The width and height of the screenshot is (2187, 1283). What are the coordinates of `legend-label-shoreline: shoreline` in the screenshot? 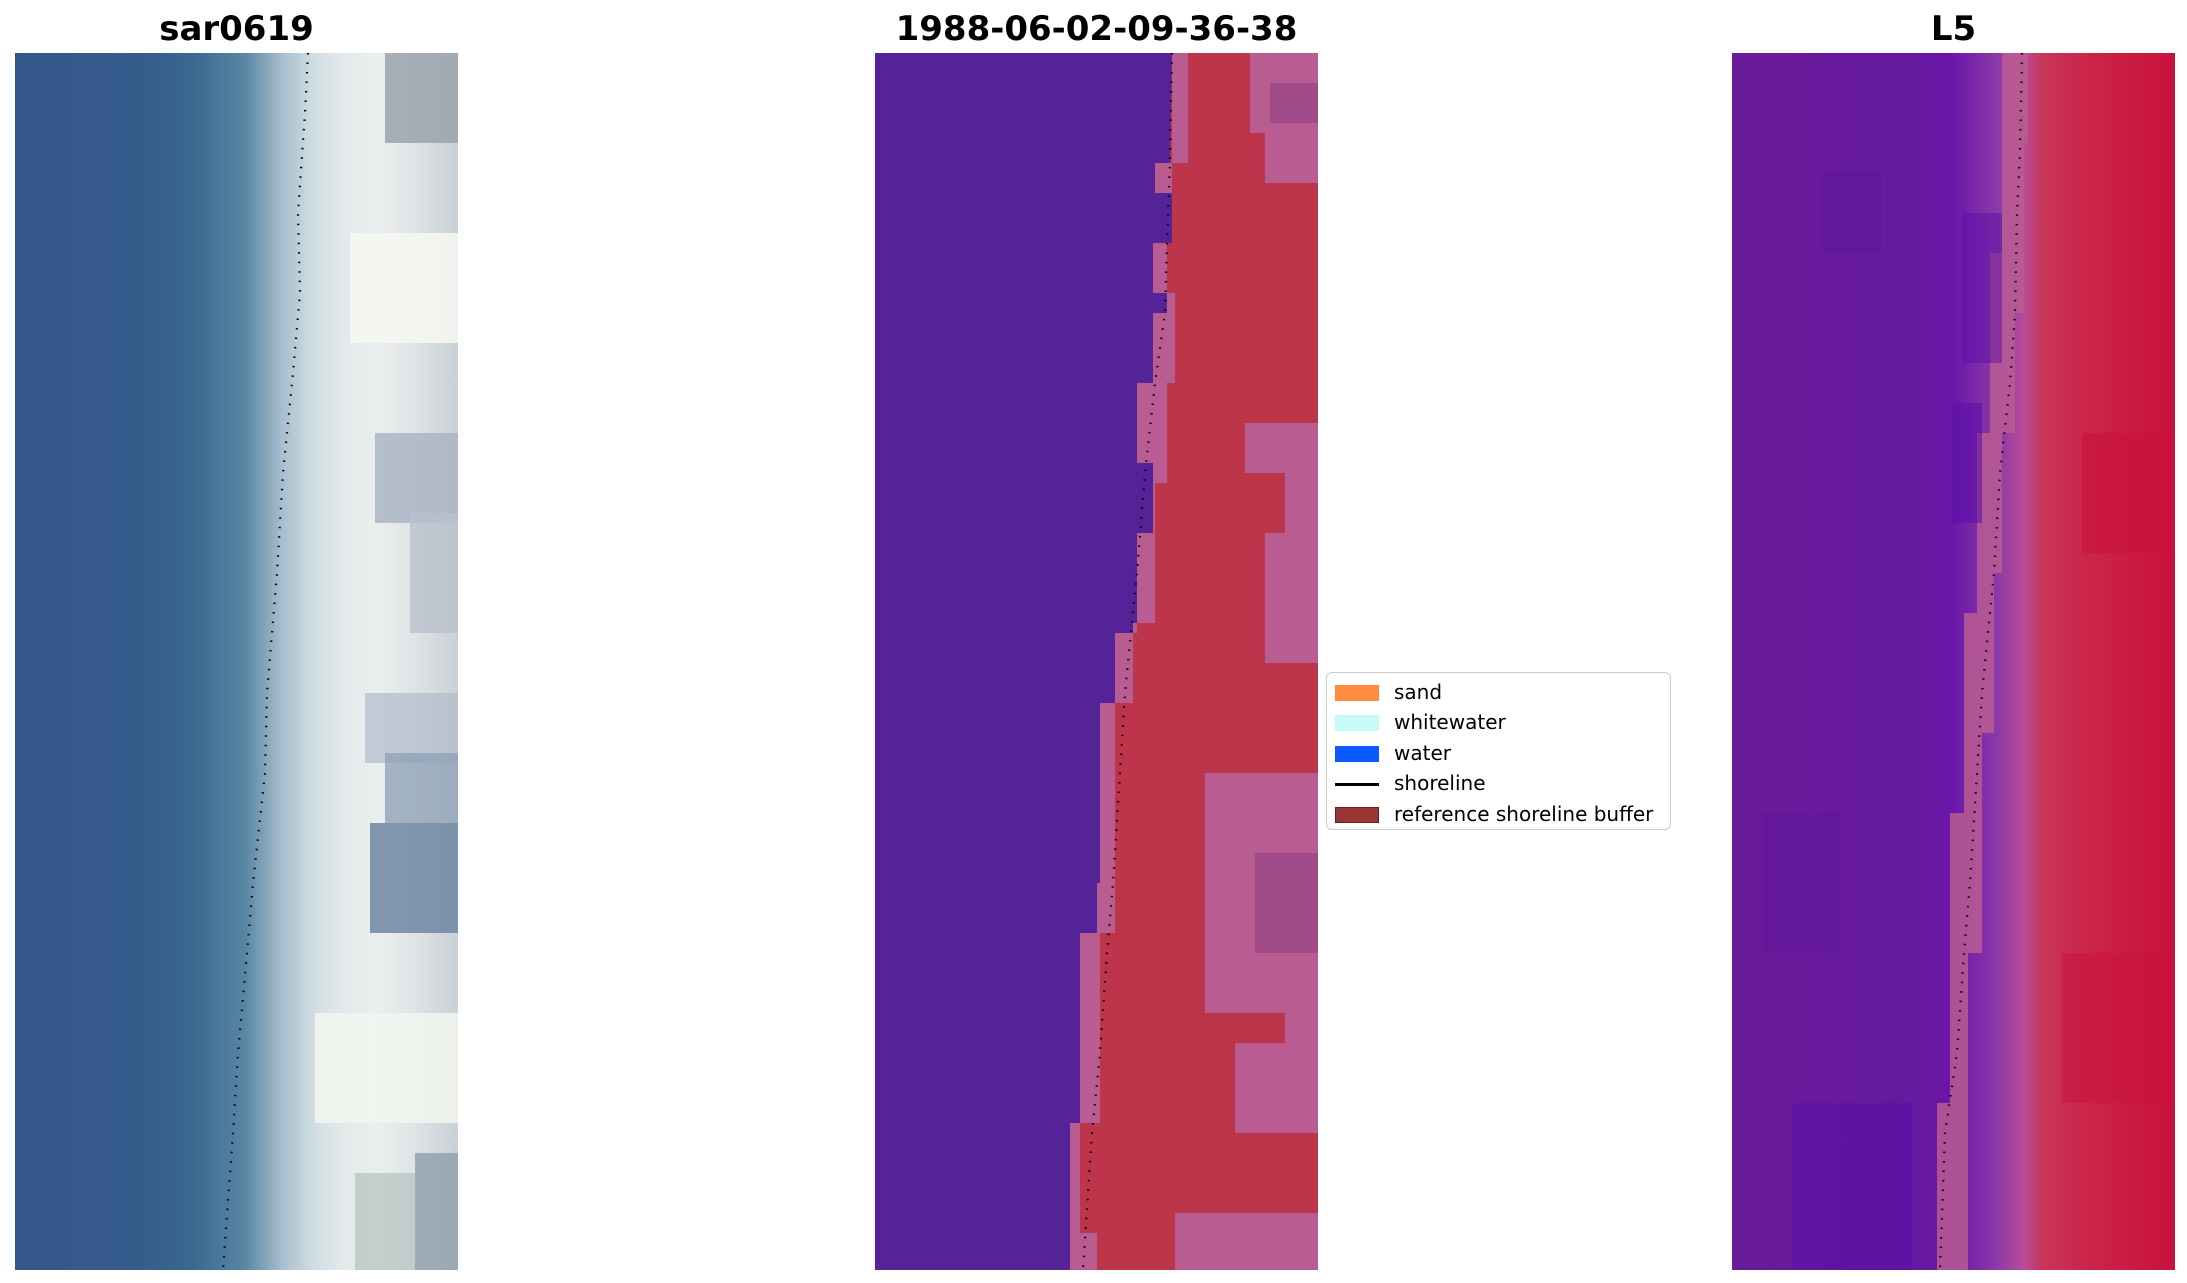 It's located at (1440, 783).